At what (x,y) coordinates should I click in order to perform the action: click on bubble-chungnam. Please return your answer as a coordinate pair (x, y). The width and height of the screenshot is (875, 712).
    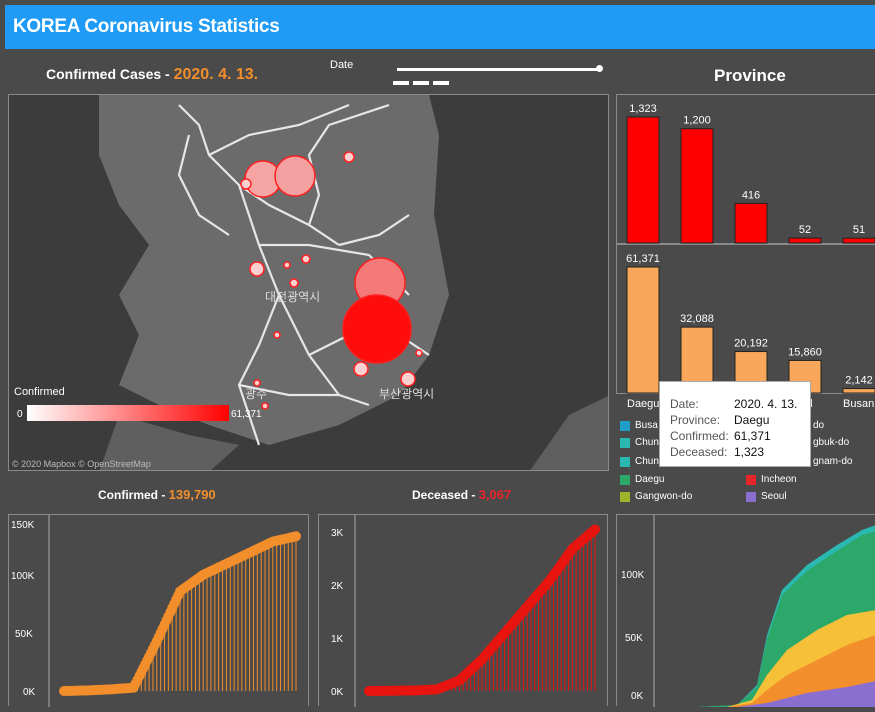
    Looking at the image, I should click on (287, 265).